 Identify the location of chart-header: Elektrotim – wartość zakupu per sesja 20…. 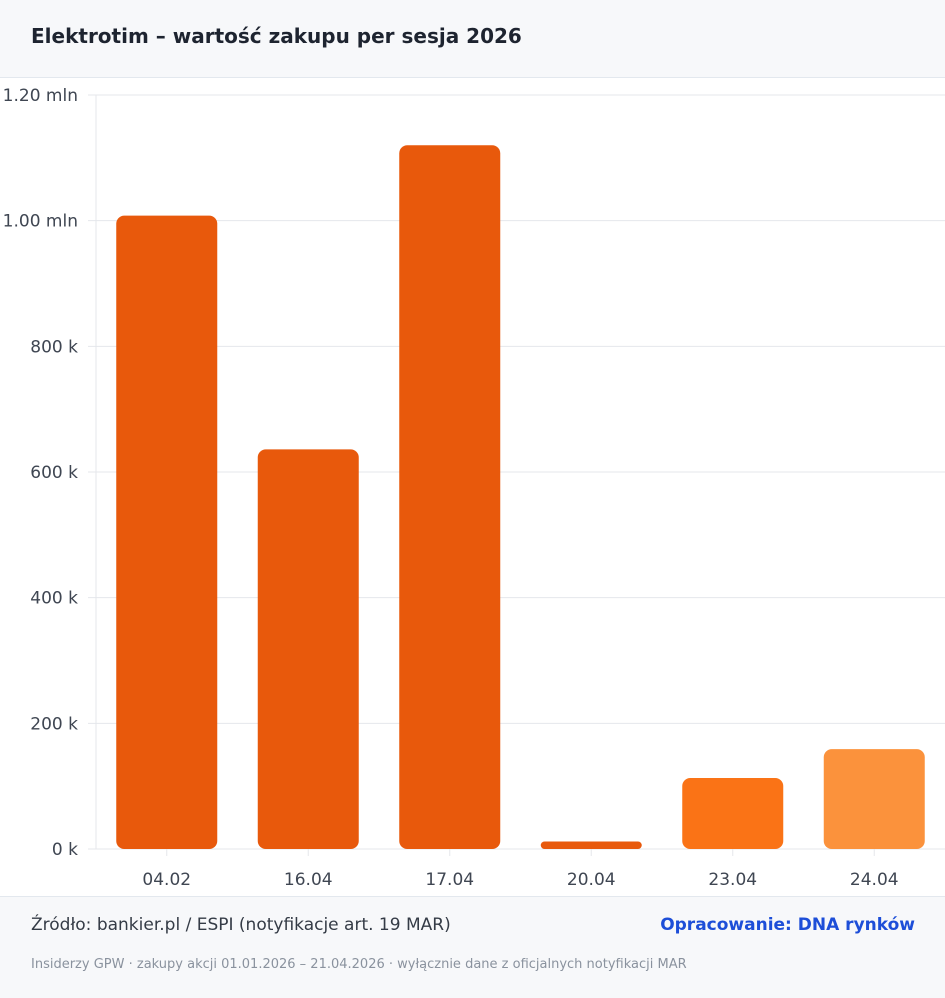
(472, 39).